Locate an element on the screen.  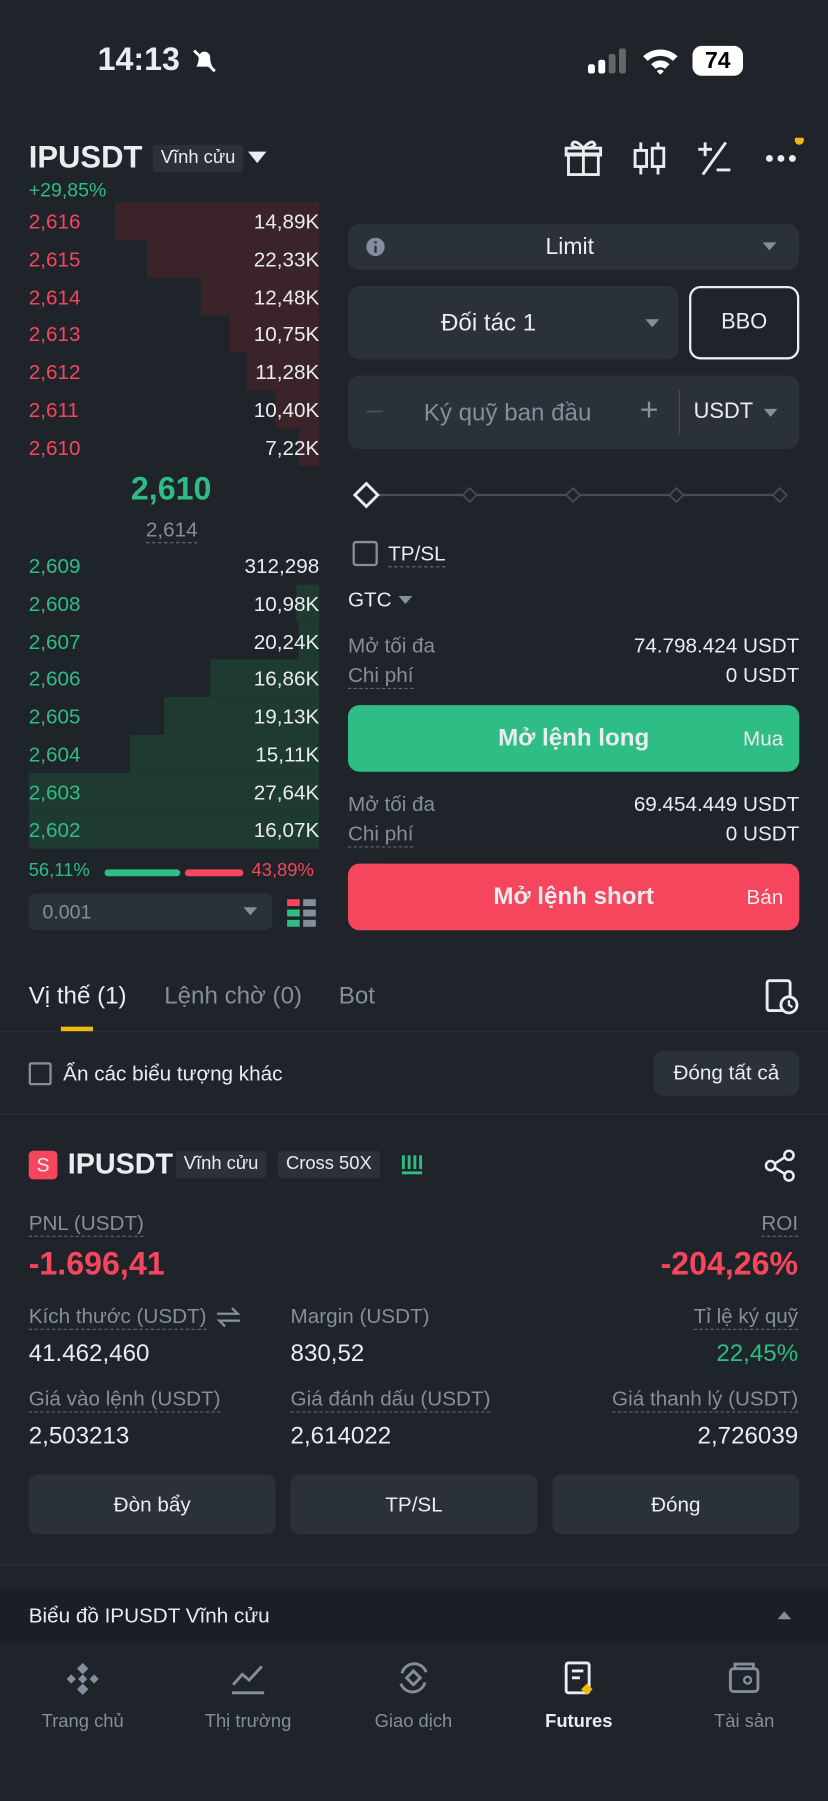
precision: 0.001 is located at coordinates (67, 912).